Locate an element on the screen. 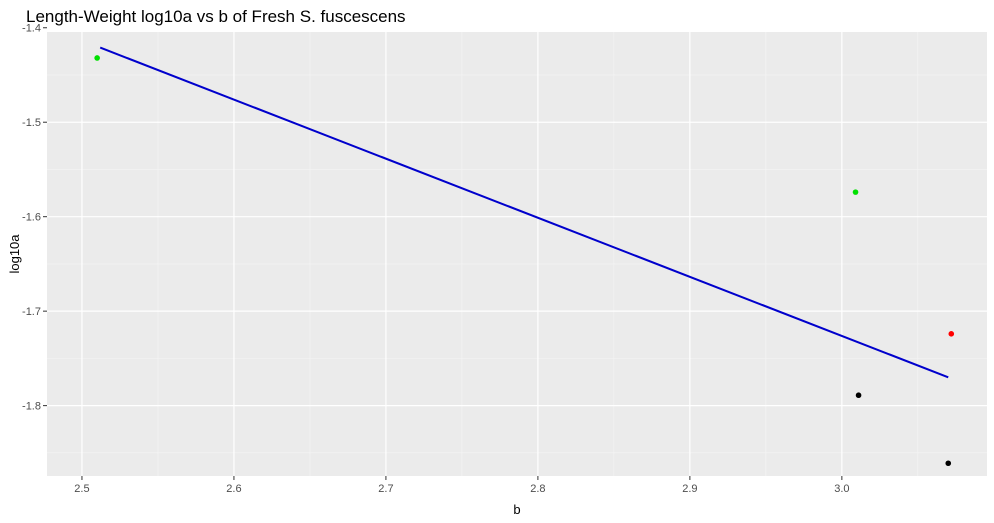 The height and width of the screenshot is (523, 994). y-tick-label: -1.6 is located at coordinates (31, 218).